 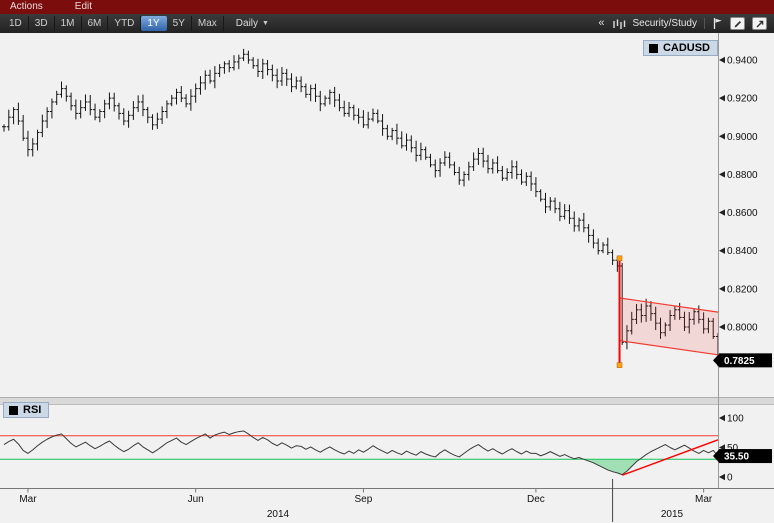 I want to click on expand-icon, so click(x=759, y=23).